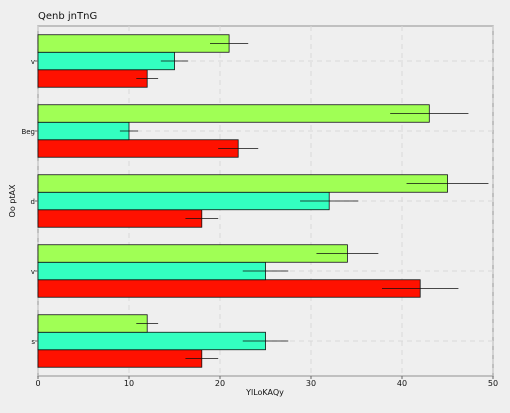 Image resolution: width=510 pixels, height=413 pixels. Describe the element at coordinates (493, 383) in the screenshot. I see `x-tick-label: 50` at that location.